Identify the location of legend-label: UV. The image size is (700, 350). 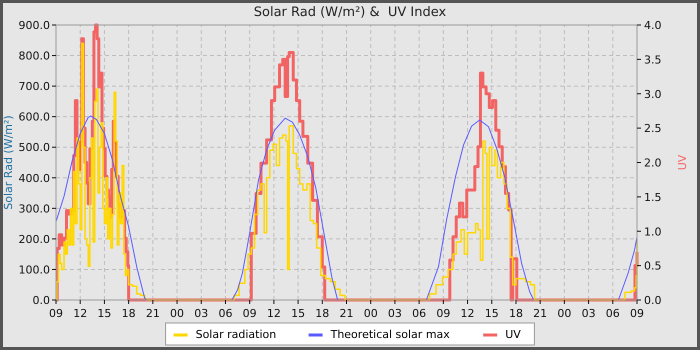
(513, 334).